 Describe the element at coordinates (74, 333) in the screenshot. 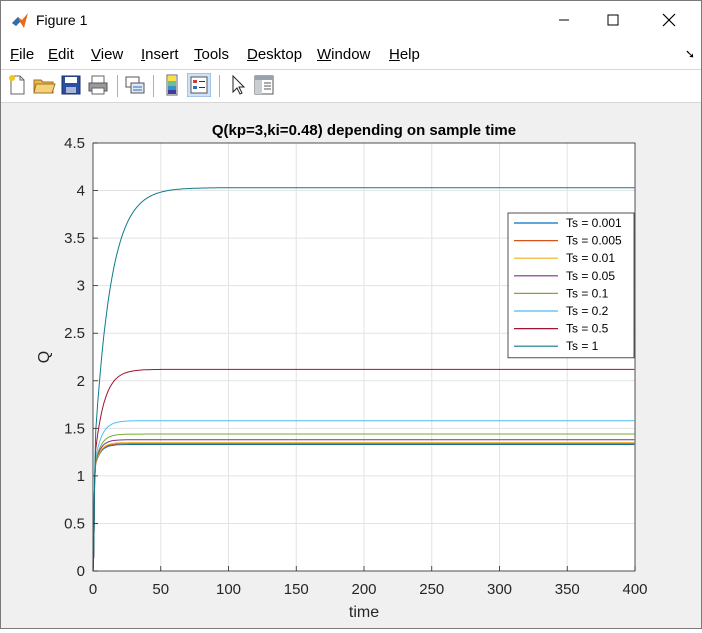

I see `y-tick-label: 2.5` at that location.